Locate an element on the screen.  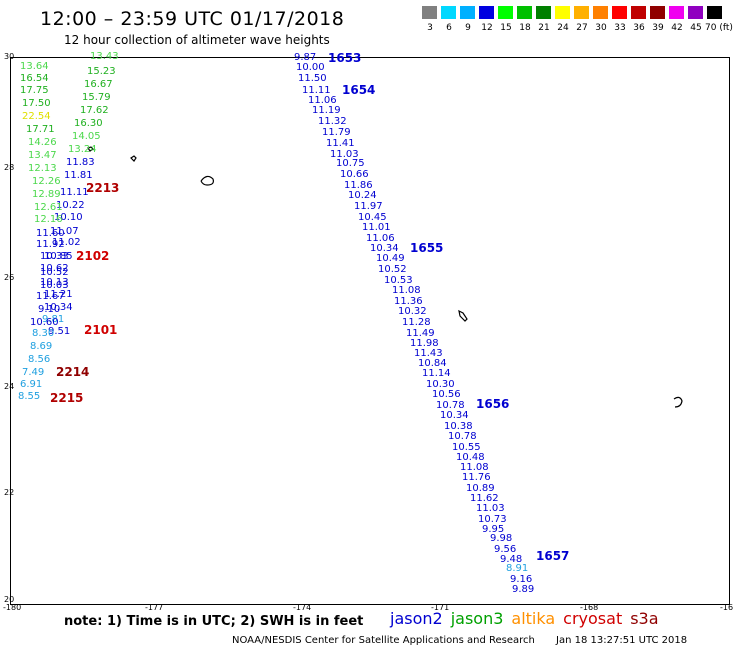
scale-label: 18 is located at coordinates (525, 28).